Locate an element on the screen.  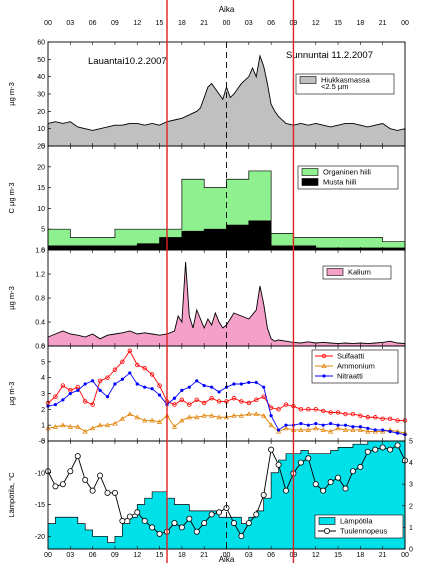
y-tick-label: -10 is located at coordinates (40, 473).